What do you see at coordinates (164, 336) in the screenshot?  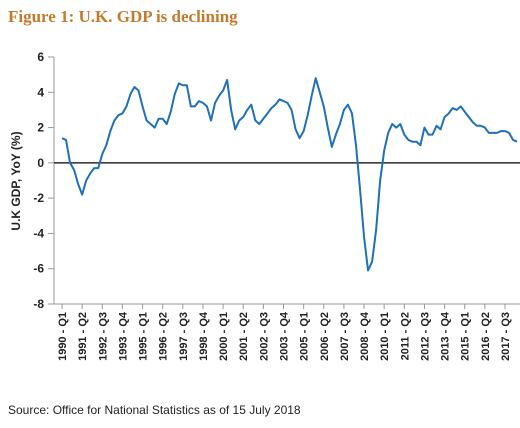 I see `x-tick-label: 1996 - Q2` at bounding box center [164, 336].